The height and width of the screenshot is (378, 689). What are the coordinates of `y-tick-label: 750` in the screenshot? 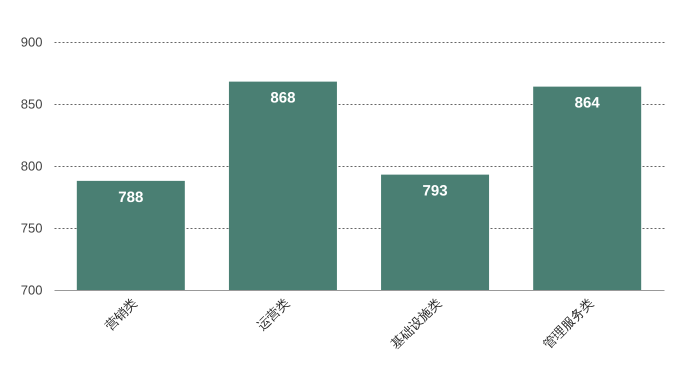 It's located at (31, 228).